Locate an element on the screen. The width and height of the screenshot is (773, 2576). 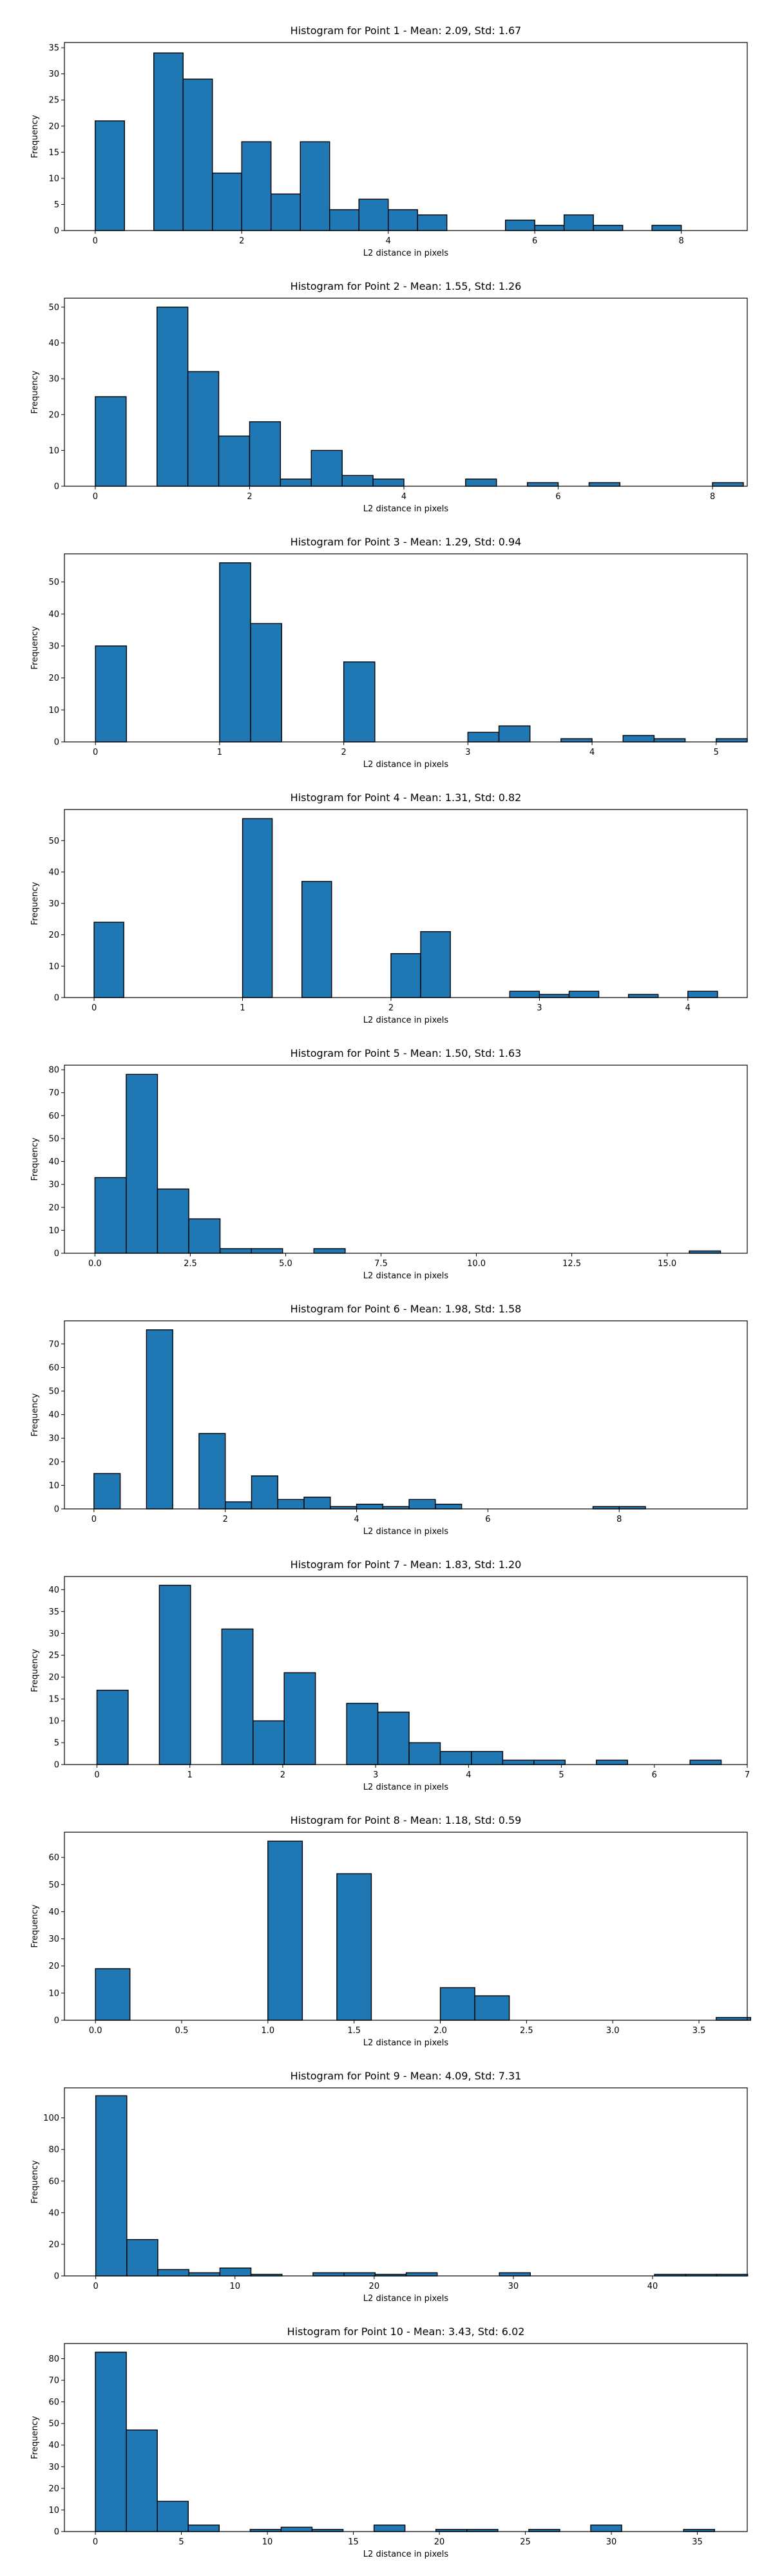
x-tick-label: 4 is located at coordinates (592, 752).